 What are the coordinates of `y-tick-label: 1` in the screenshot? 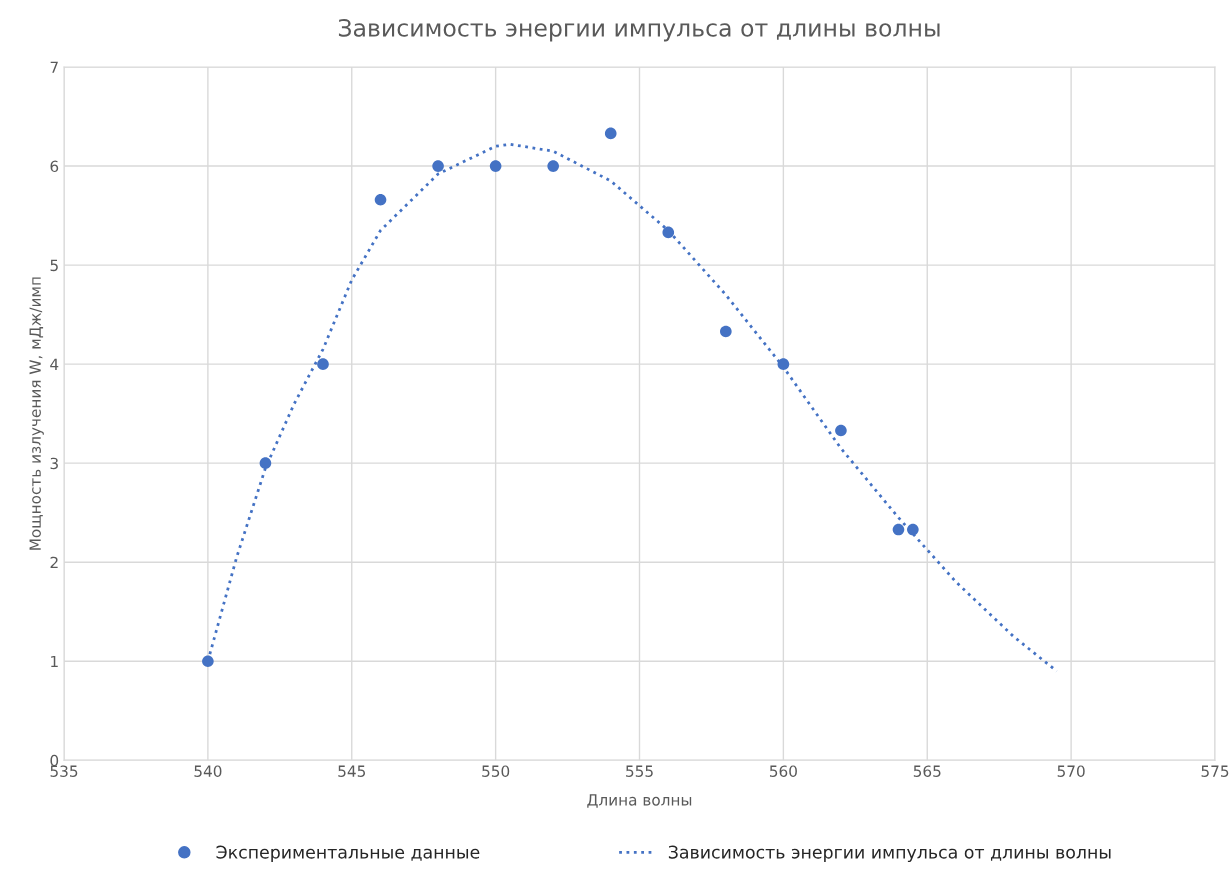 It's located at (54, 661).